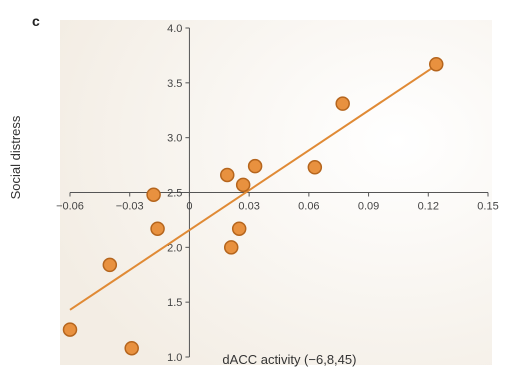  What do you see at coordinates (174, 29) in the screenshot?
I see `y-tick-label: 4.0` at bounding box center [174, 29].